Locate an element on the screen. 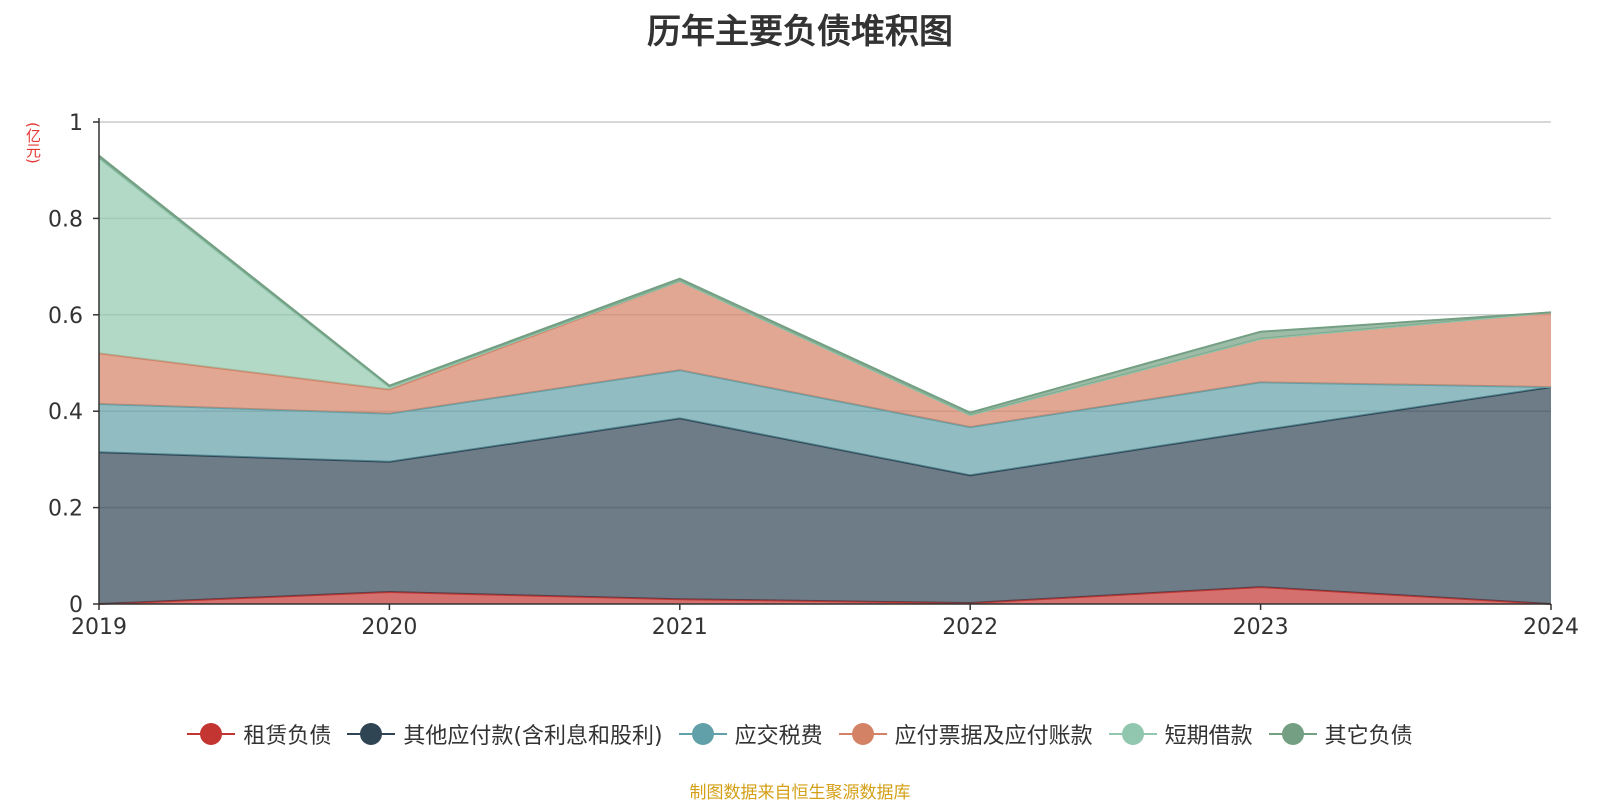 This screenshot has height=803, width=1600. x-tick-label: 2019 is located at coordinates (99, 627).